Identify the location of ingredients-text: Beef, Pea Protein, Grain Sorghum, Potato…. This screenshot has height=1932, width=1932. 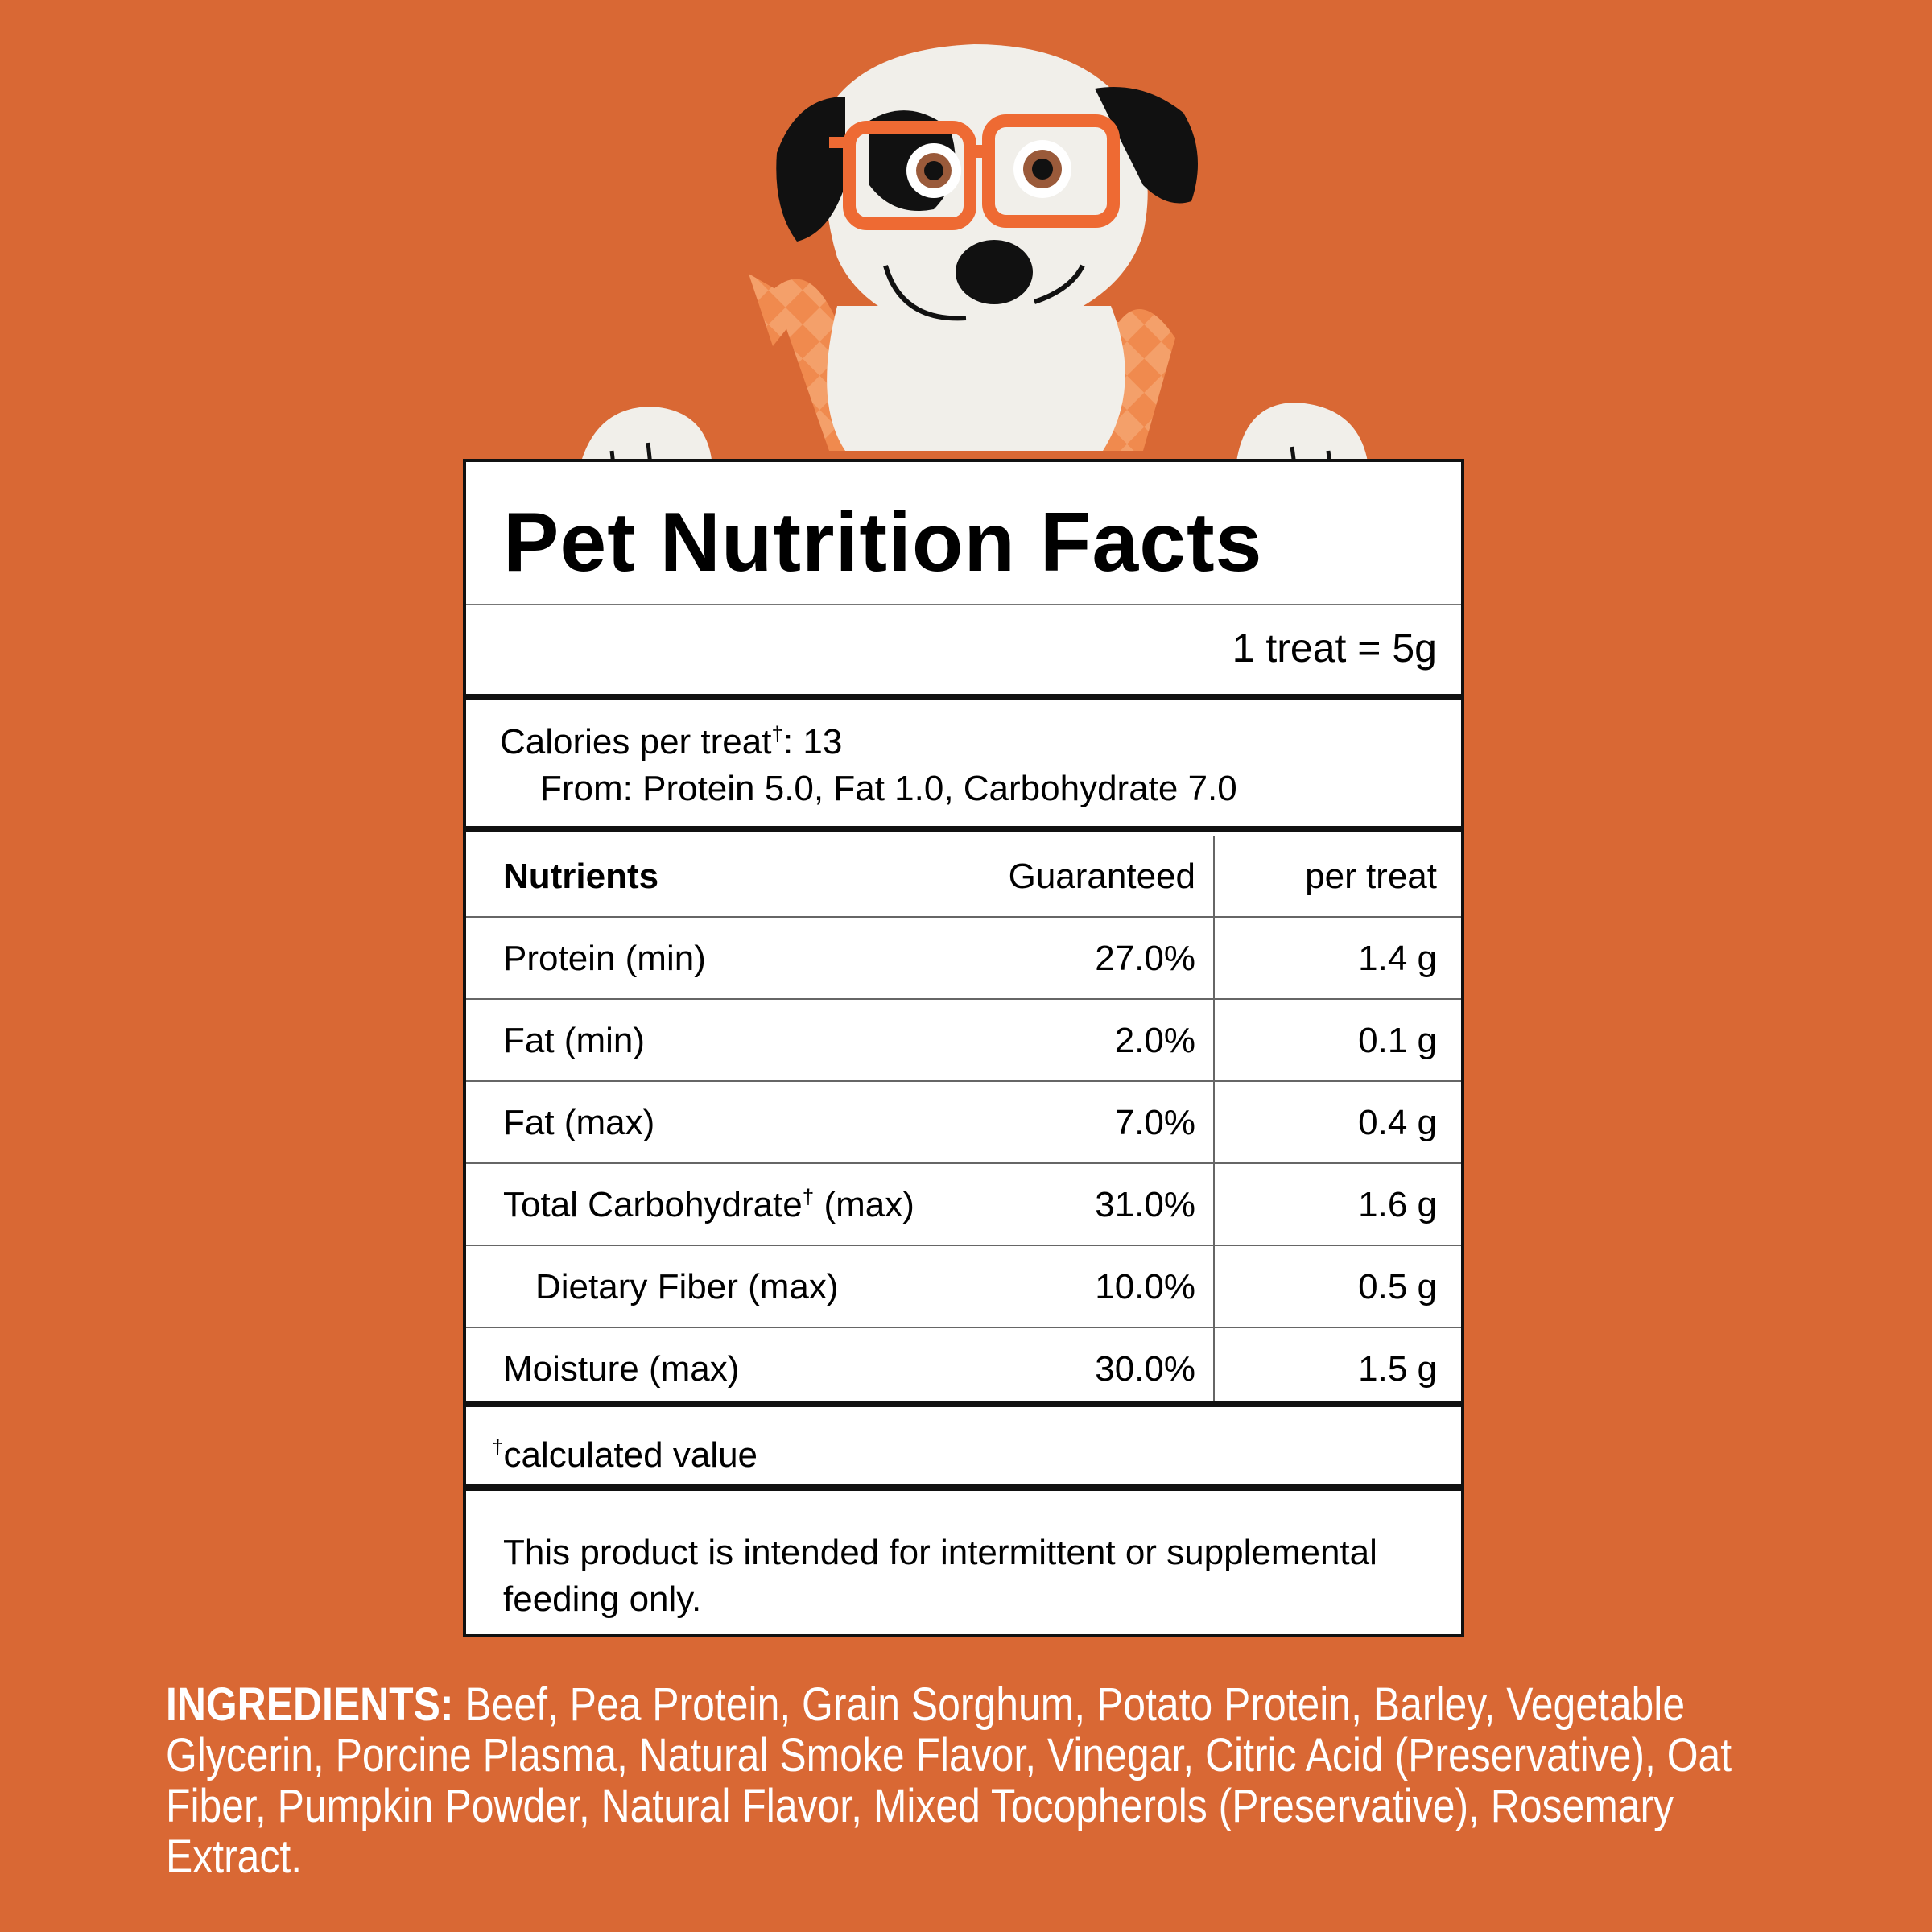
(949, 1780).